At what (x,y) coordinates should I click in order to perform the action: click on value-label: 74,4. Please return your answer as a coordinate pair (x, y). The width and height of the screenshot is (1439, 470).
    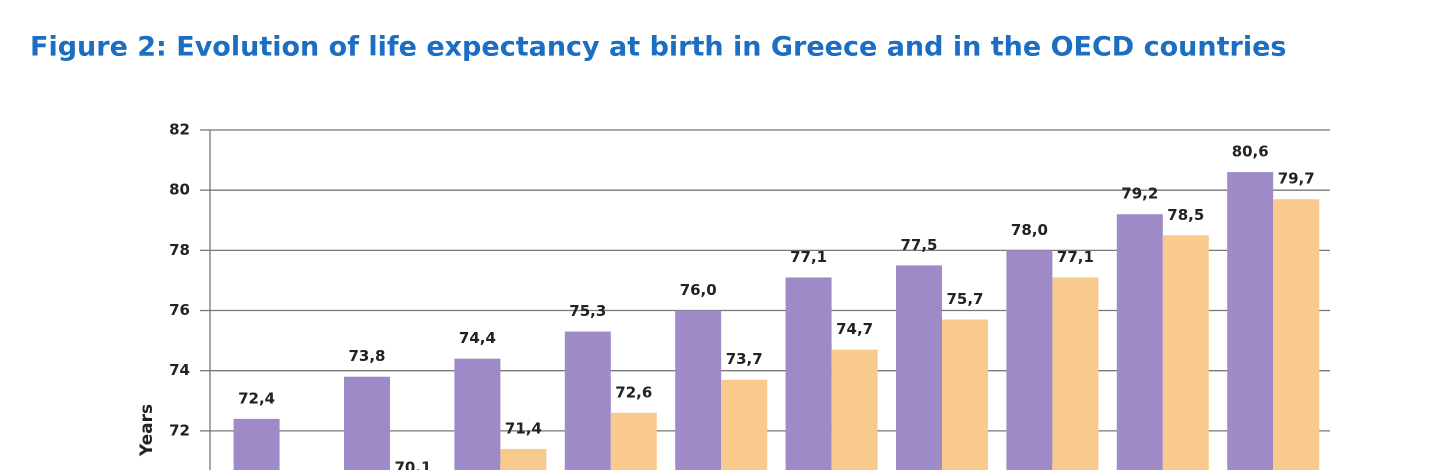
    Looking at the image, I should click on (477, 338).